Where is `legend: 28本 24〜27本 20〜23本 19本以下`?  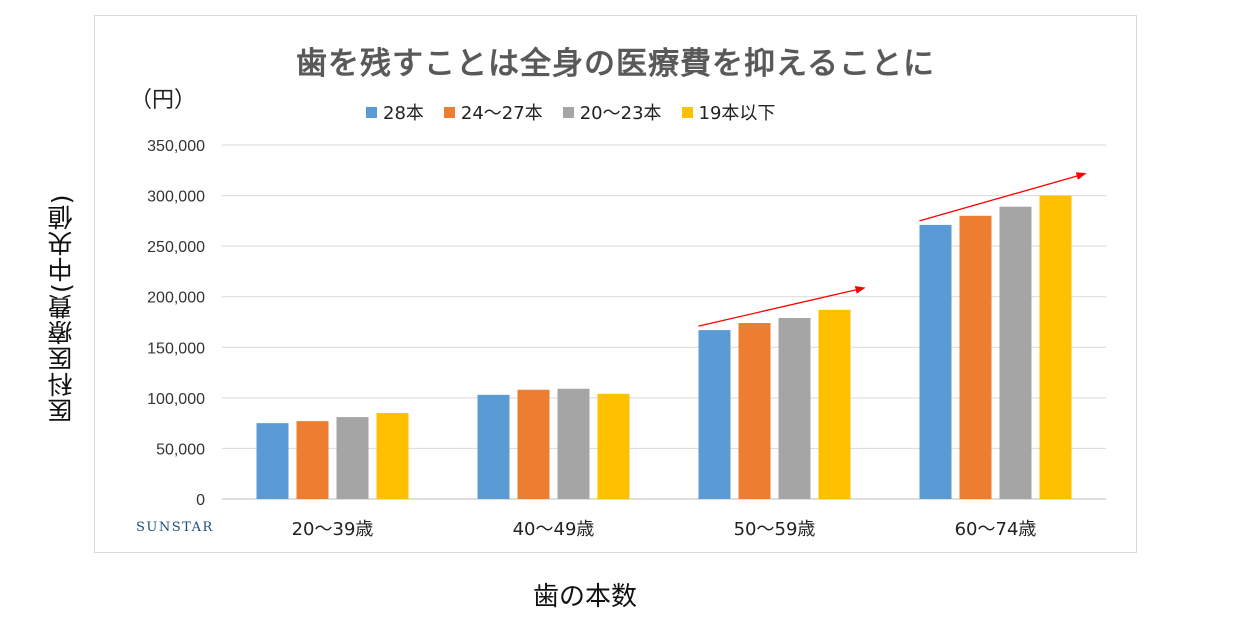 legend: 28本 24〜27本 20〜23本 19本以下 is located at coordinates (570, 112).